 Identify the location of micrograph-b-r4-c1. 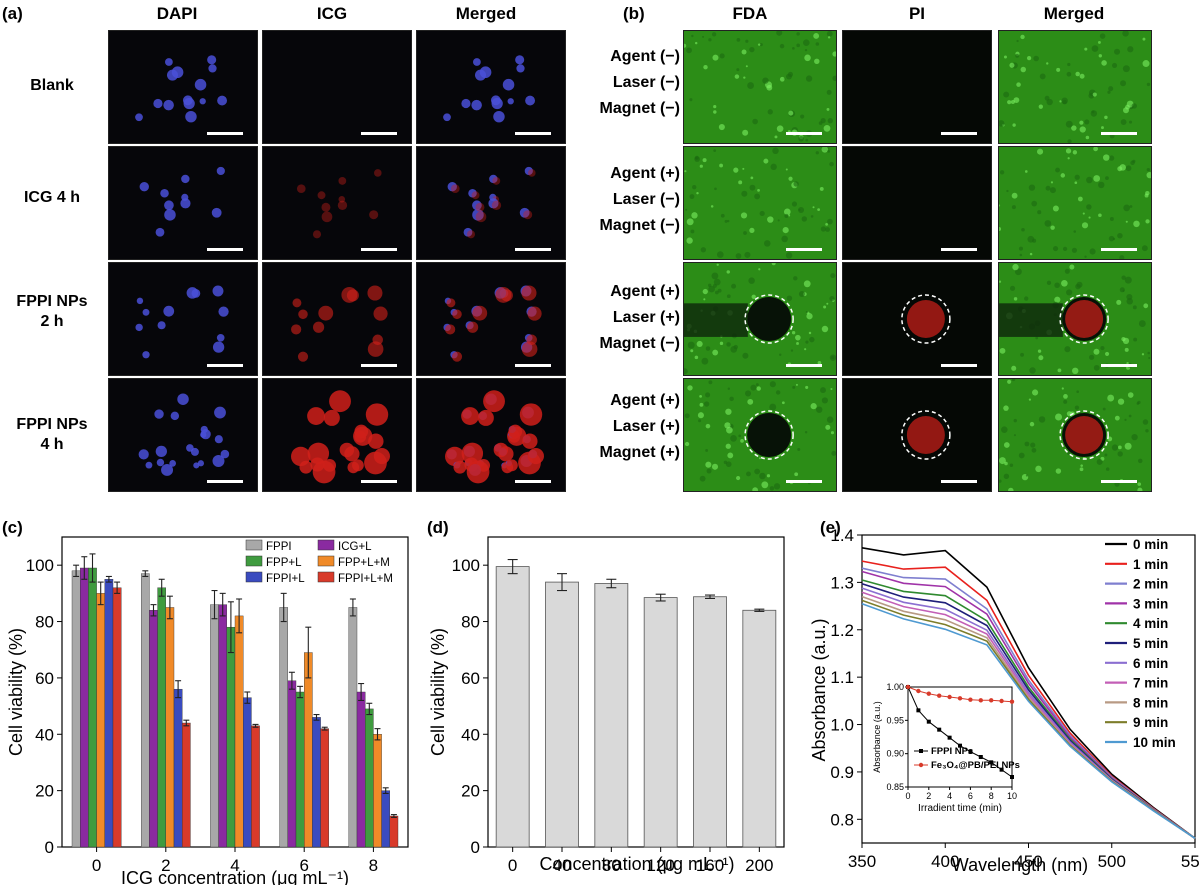
(760, 435).